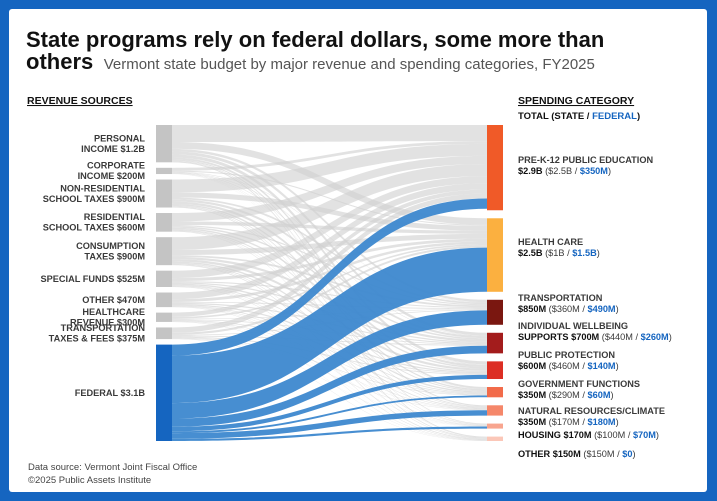  I want to click on source-node-federal, so click(164, 392).